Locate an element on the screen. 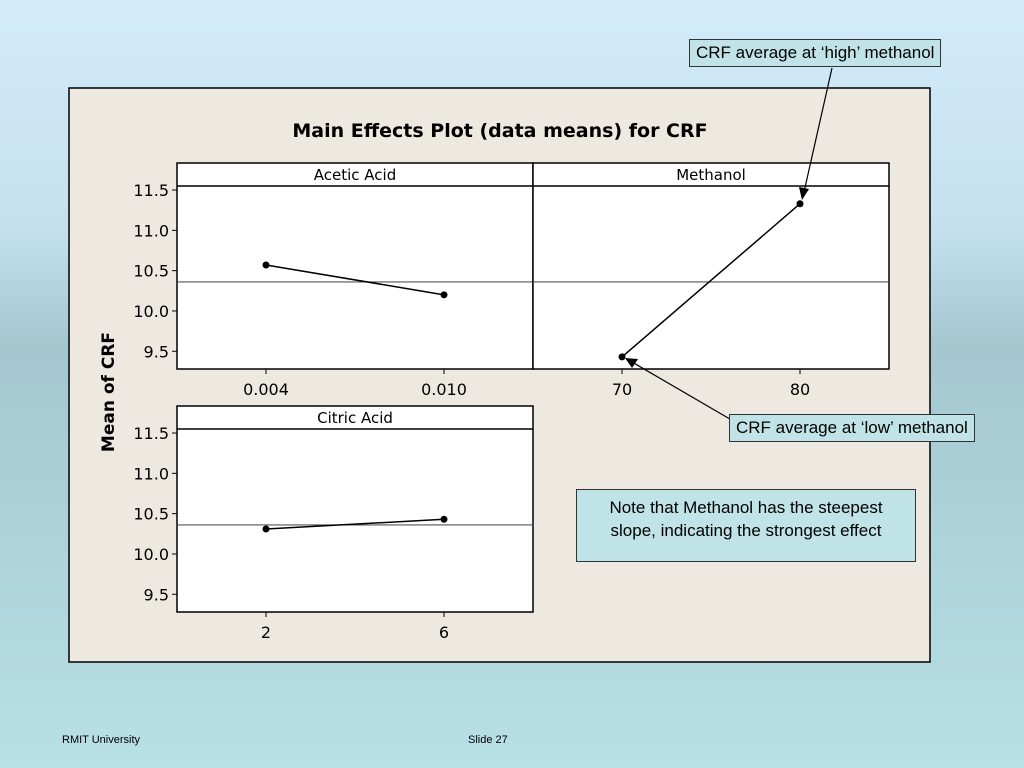 Image resolution: width=1024 pixels, height=768 pixels. arrow-high is located at coordinates (816, 133).